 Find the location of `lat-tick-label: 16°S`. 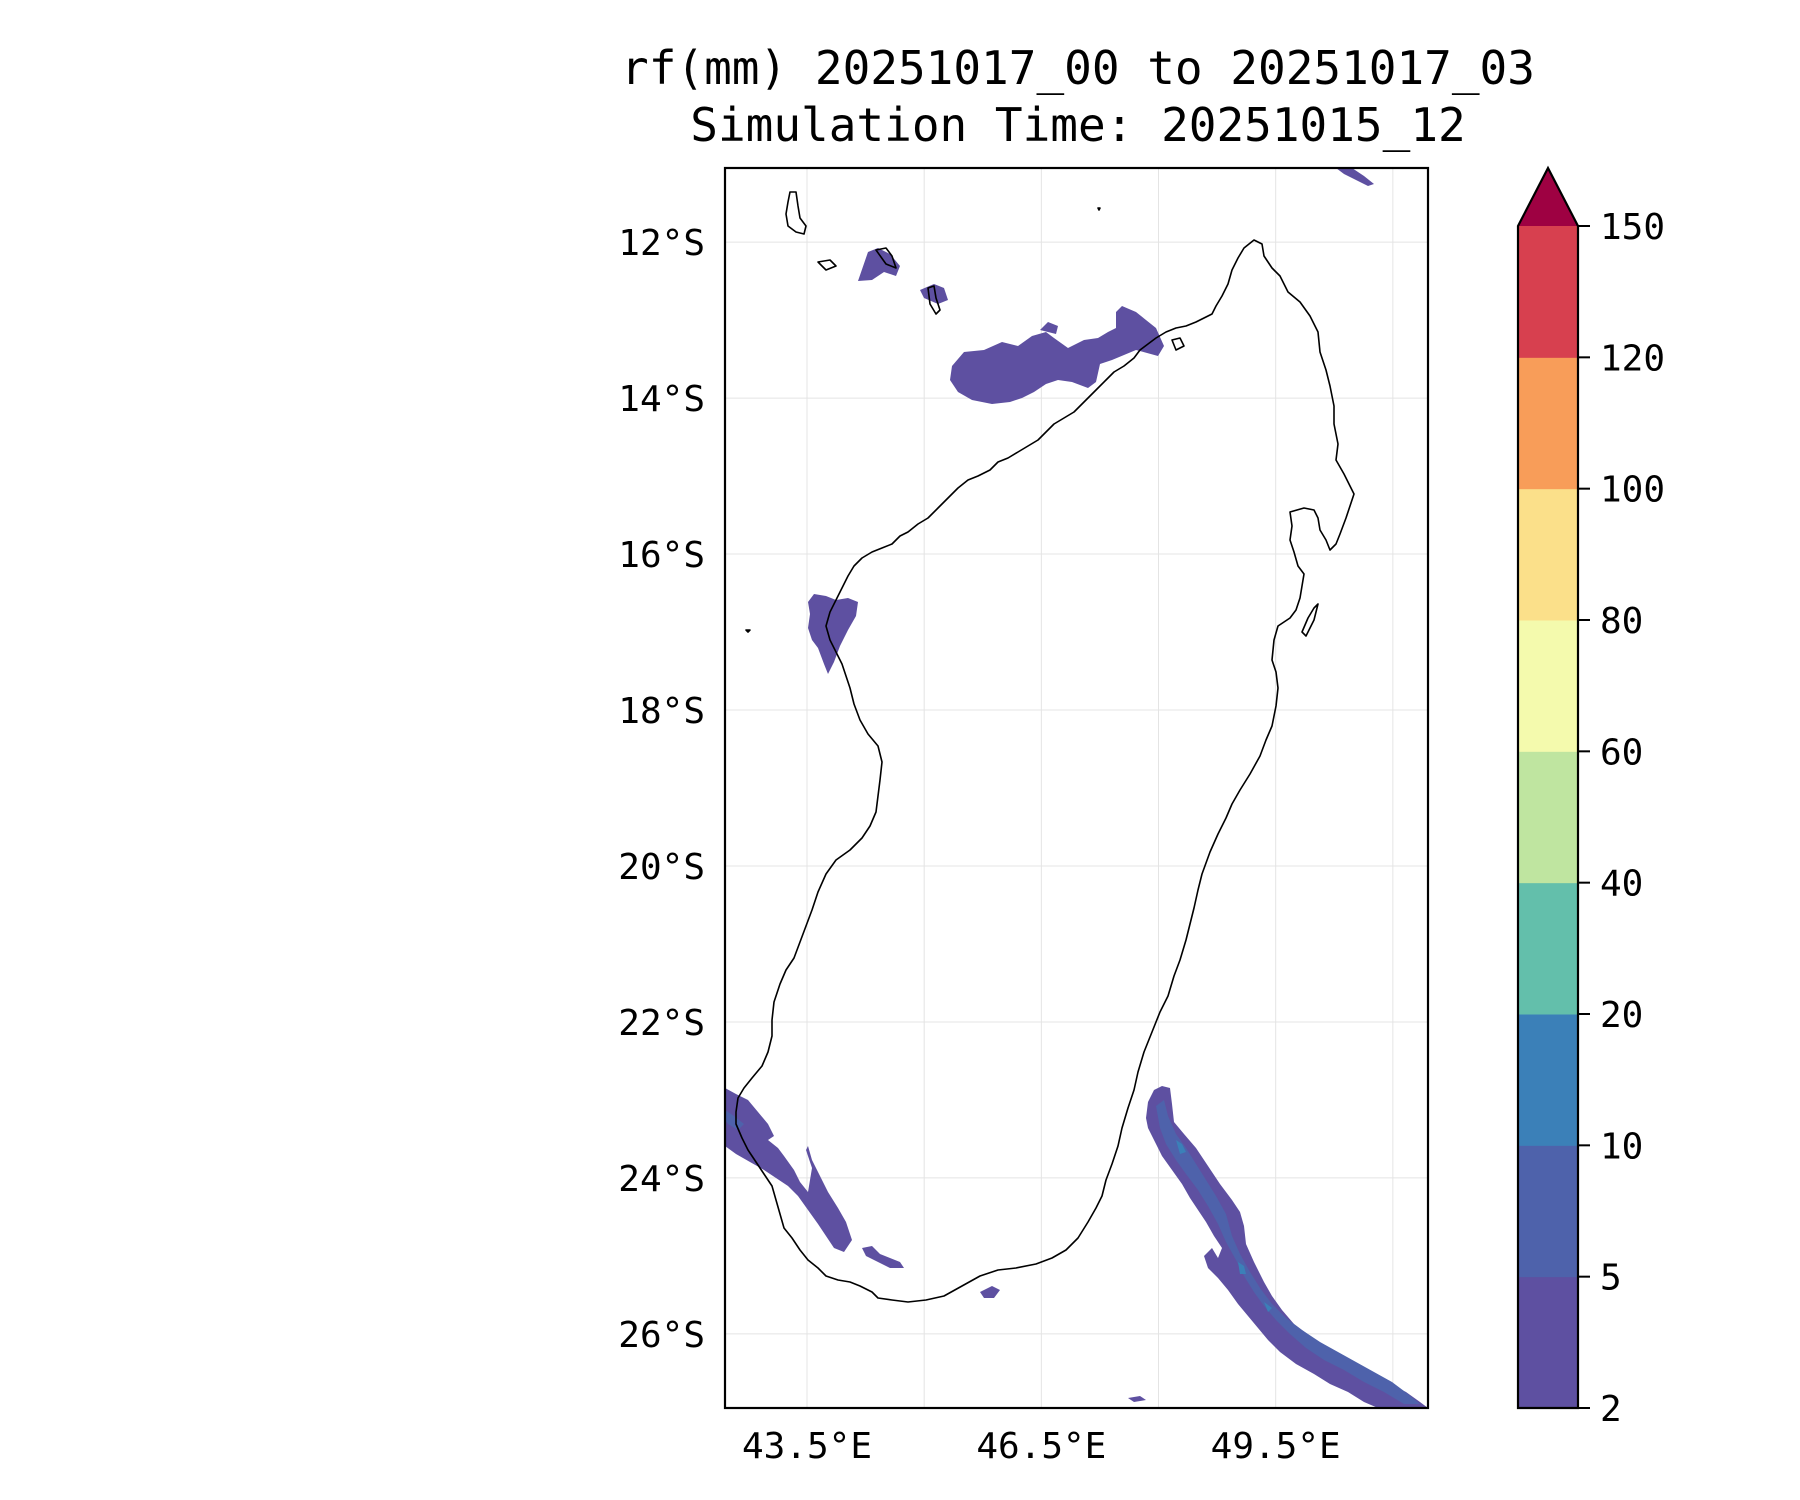

lat-tick-label: 16°S is located at coordinates (661, 555).